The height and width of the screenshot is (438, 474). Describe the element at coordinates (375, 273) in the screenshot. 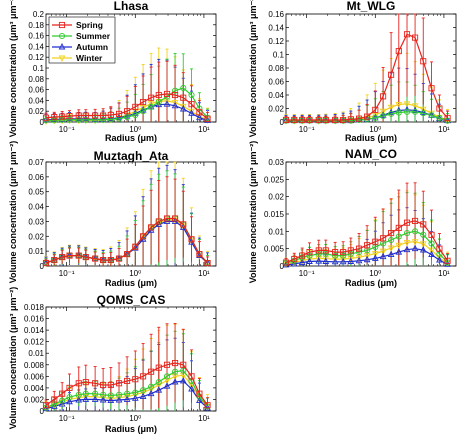

I see `x-tick-label: 10⁰` at that location.